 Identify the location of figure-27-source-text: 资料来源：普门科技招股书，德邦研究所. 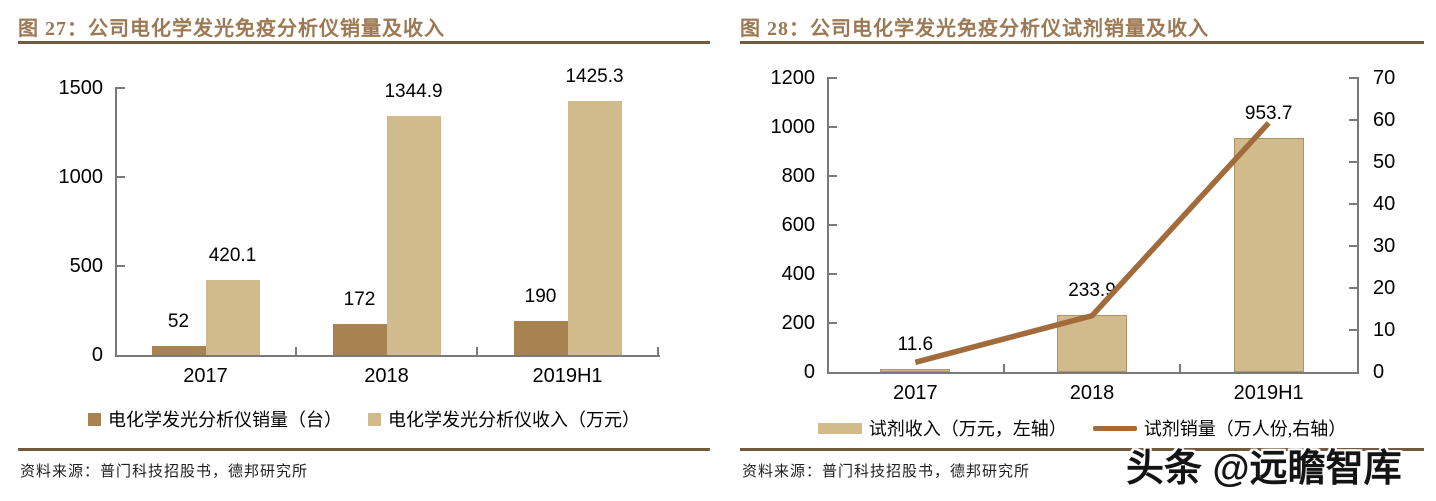
(164, 472).